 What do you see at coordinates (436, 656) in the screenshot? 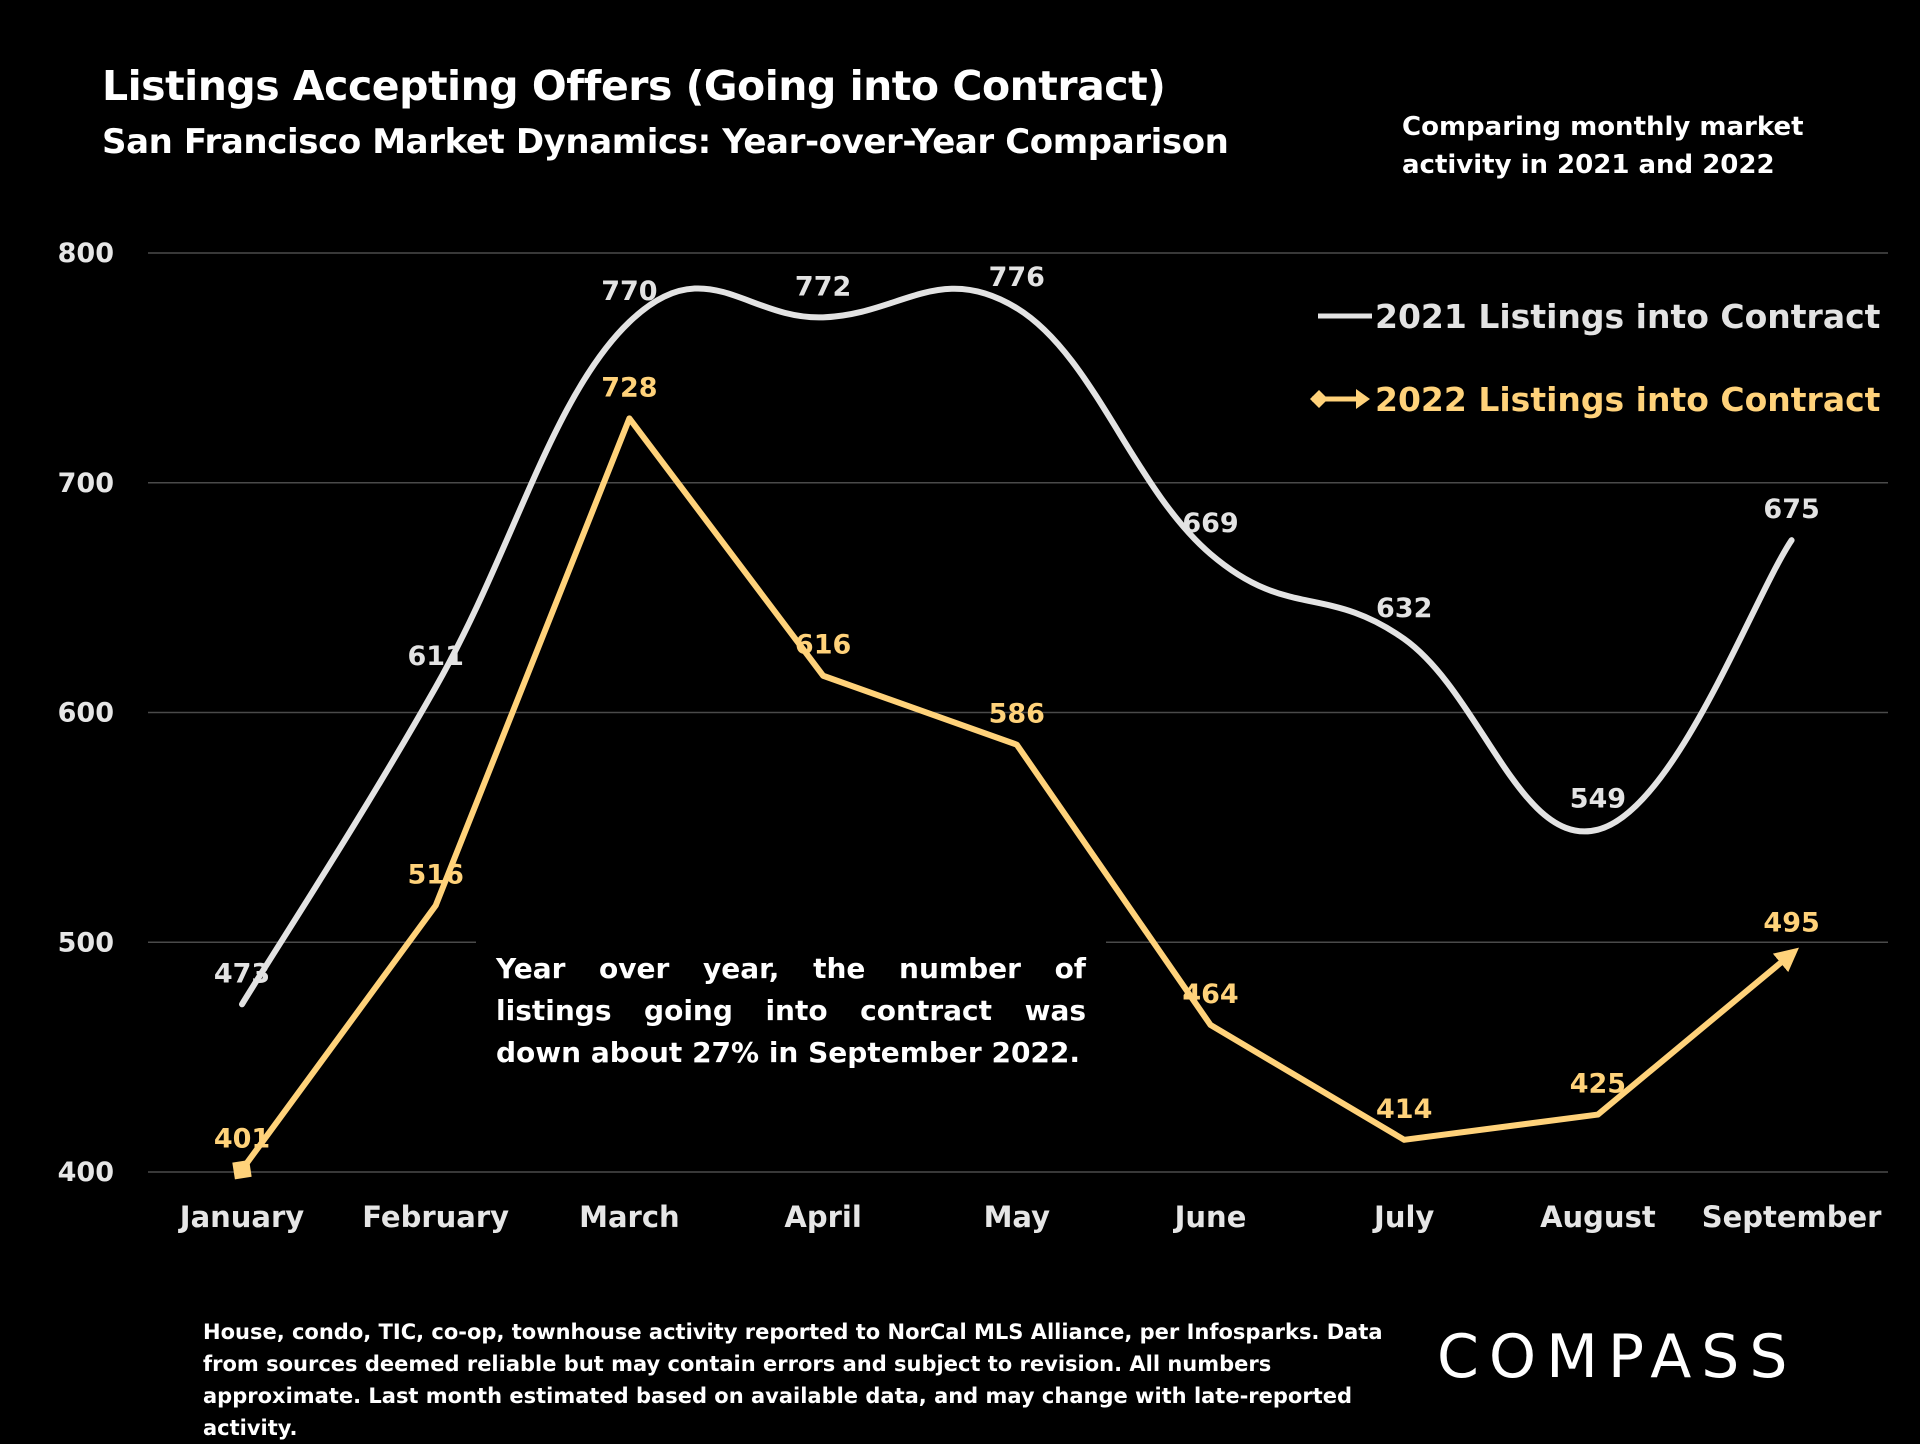
I see `data-label-2021-february: 611` at bounding box center [436, 656].